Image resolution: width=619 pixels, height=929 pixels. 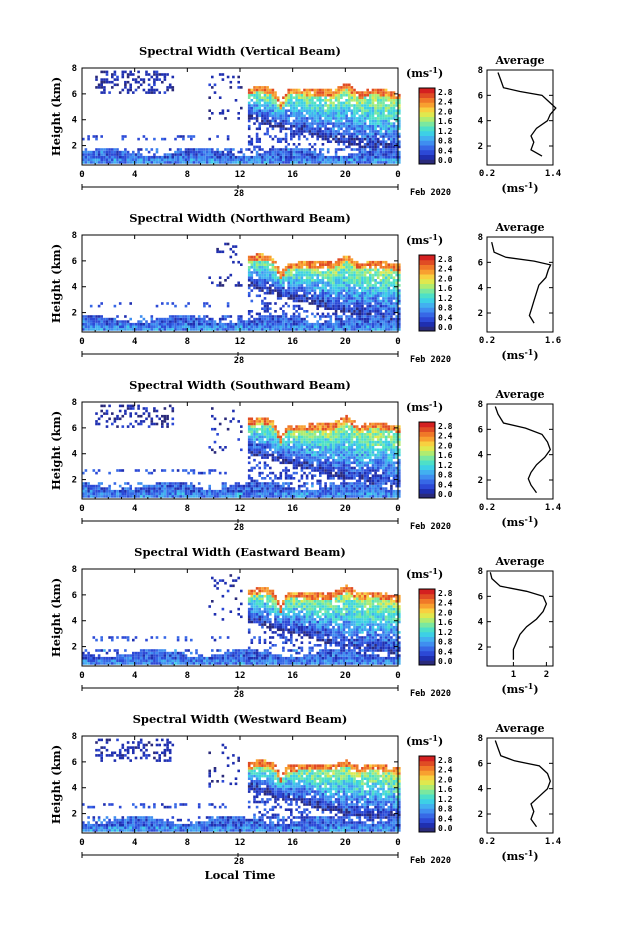 What do you see at coordinates (427, 310) in the screenshot?
I see `colorbar-segment` at bounding box center [427, 310].